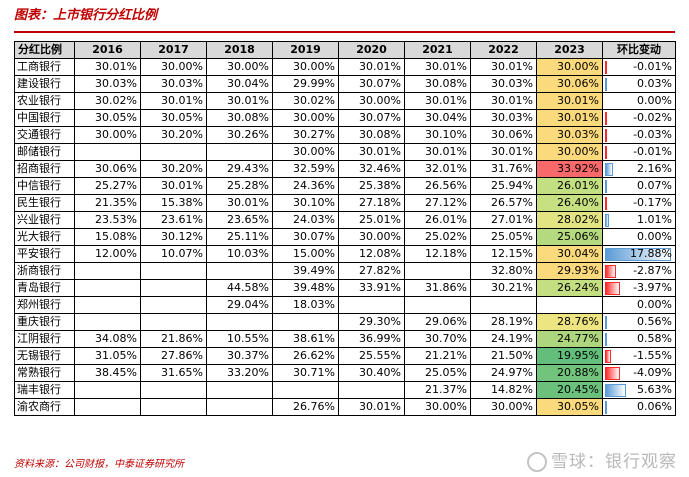 Image resolution: width=689 pixels, height=477 pixels. I want to click on ratio-cell: 21.21%, so click(437, 356).